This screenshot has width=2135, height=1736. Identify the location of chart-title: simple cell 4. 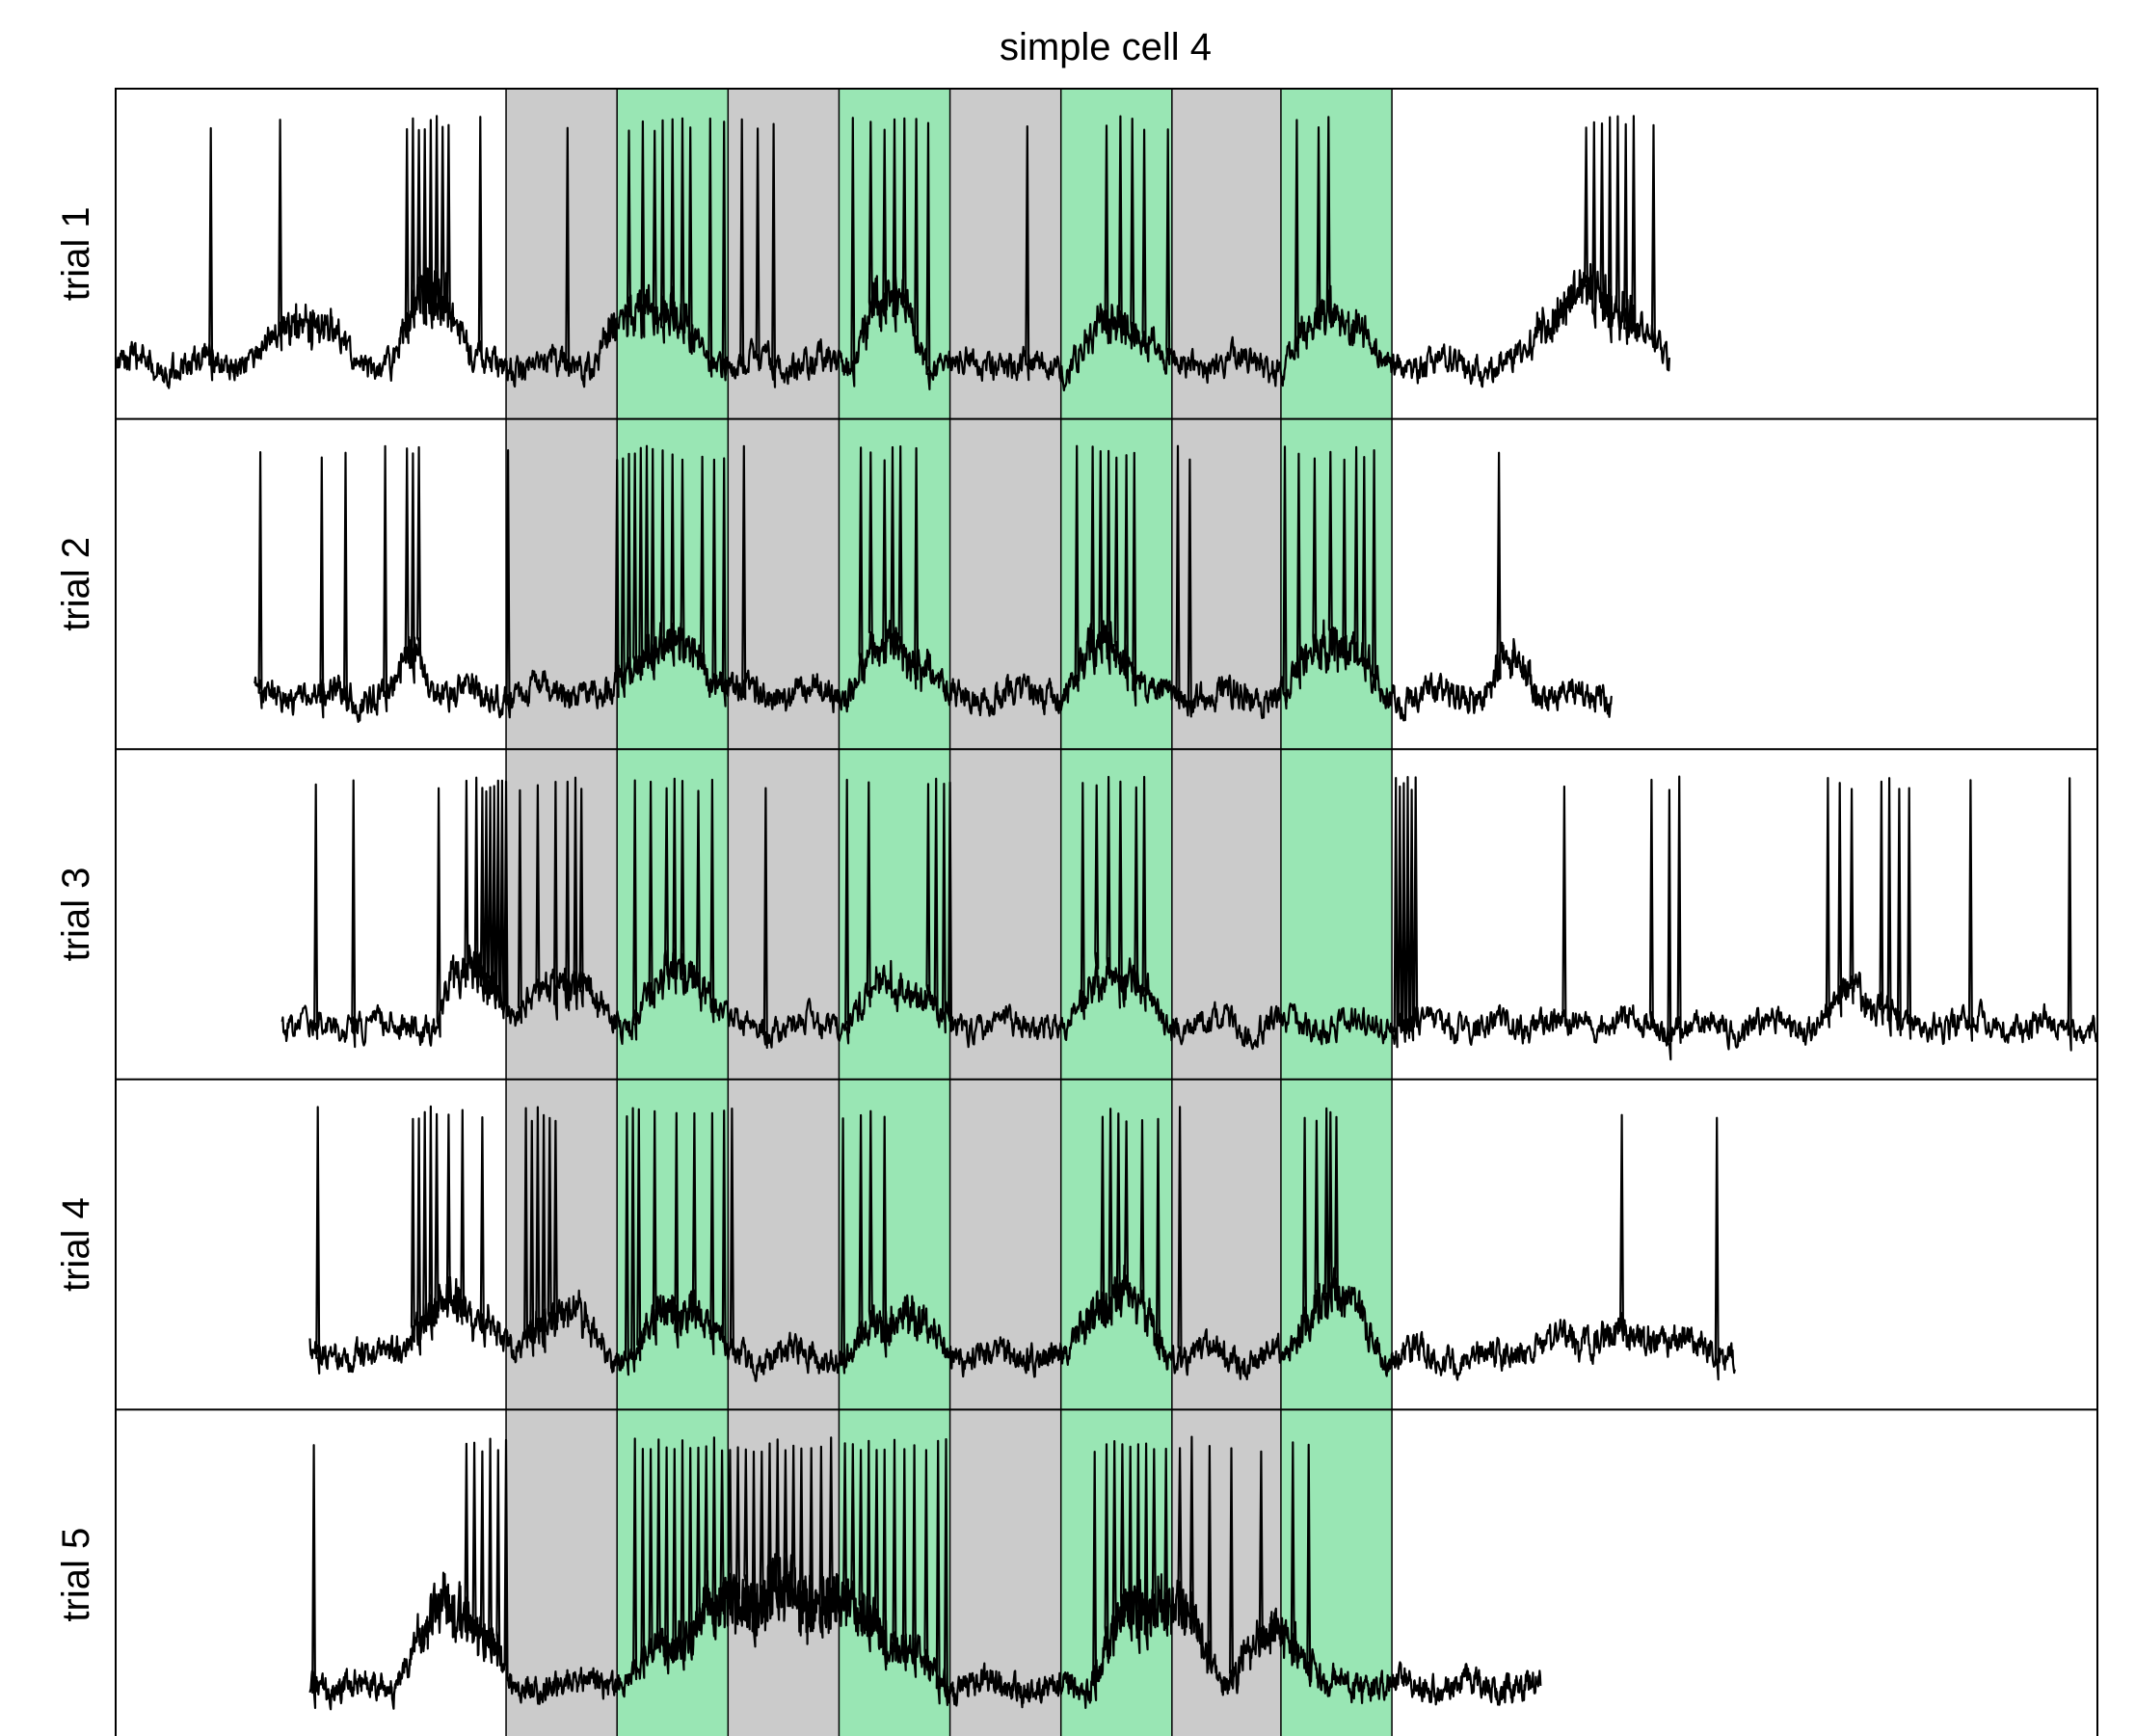
(1106, 47).